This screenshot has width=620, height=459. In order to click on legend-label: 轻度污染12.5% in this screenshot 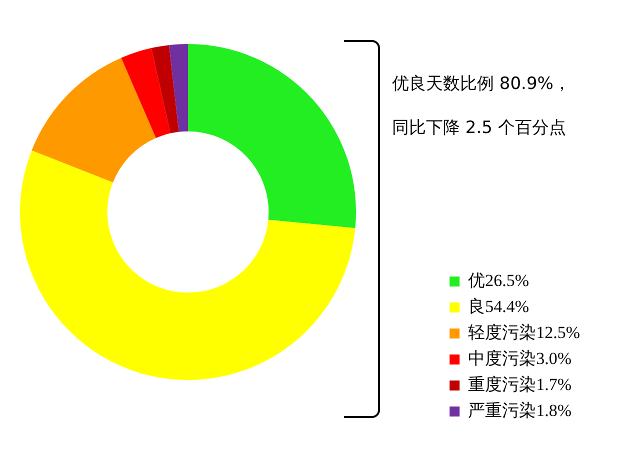, I will do `click(524, 332)`.